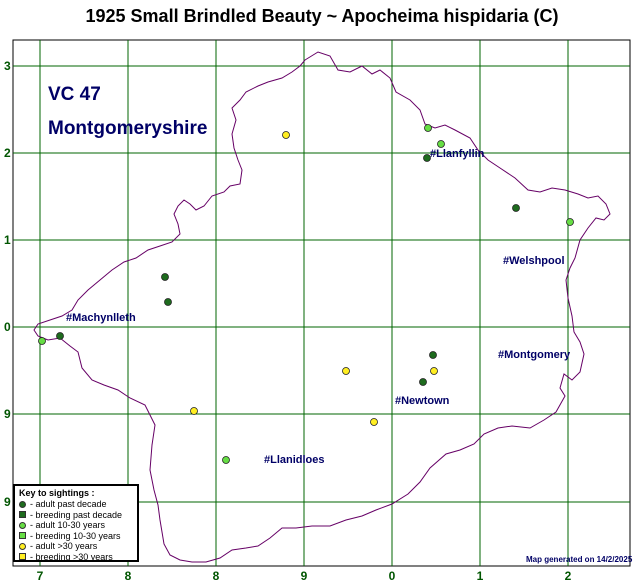 The height and width of the screenshot is (586, 644). What do you see at coordinates (68, 525) in the screenshot?
I see `key-label: - adult 10-30 years` at bounding box center [68, 525].